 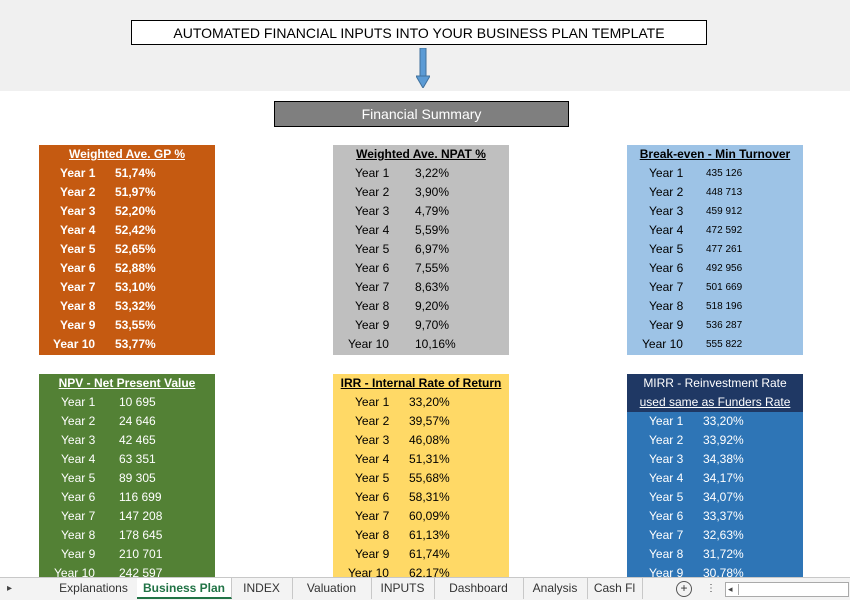 What do you see at coordinates (421, 497) in the screenshot?
I see `panel-row: Year 6 58,31%` at bounding box center [421, 497].